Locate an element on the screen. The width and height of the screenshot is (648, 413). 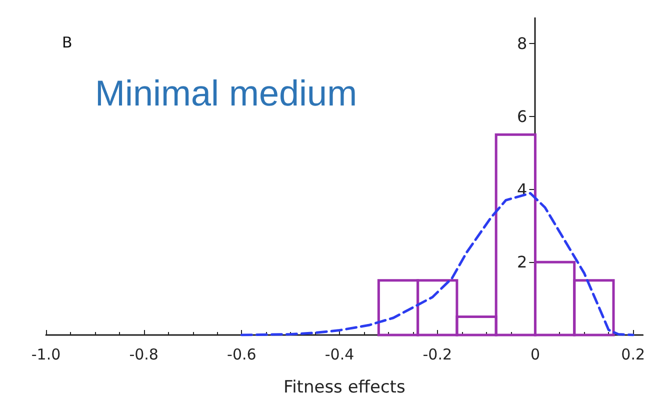
y-tick-label: 4 is located at coordinates (522, 189).